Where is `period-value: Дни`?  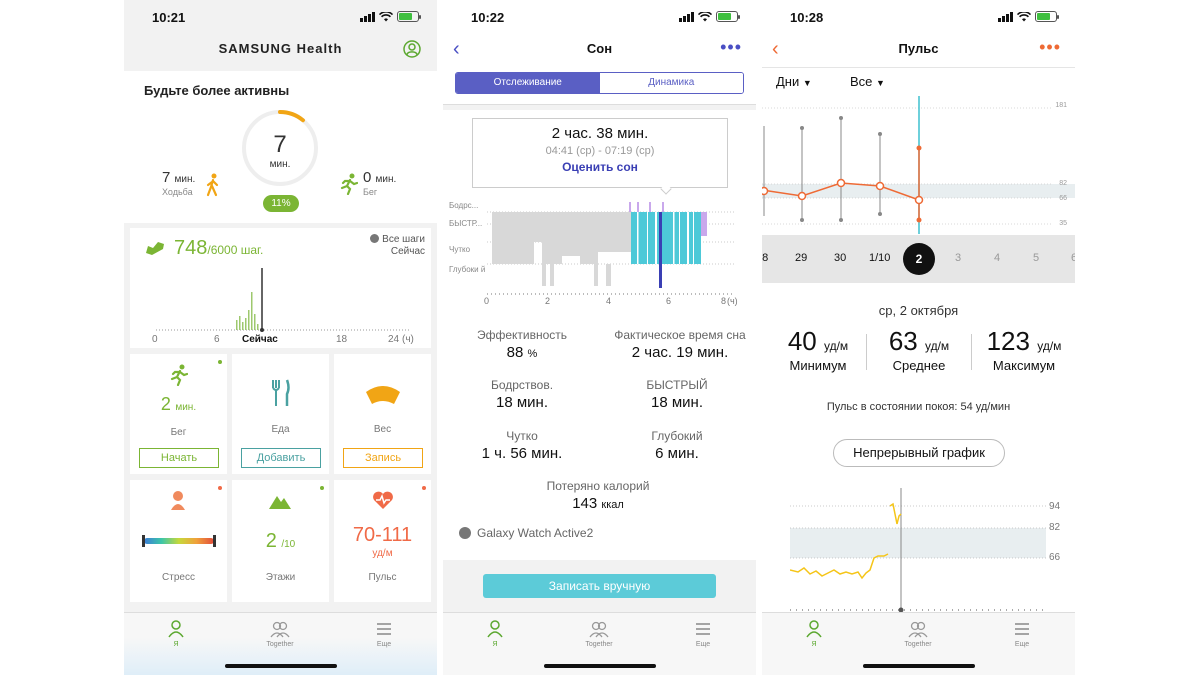 period-value: Дни is located at coordinates (788, 81).